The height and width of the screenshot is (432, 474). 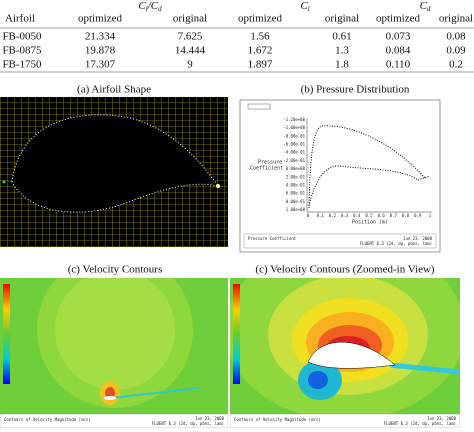 I want to click on x-tick-label: 0.7, so click(x=394, y=215).